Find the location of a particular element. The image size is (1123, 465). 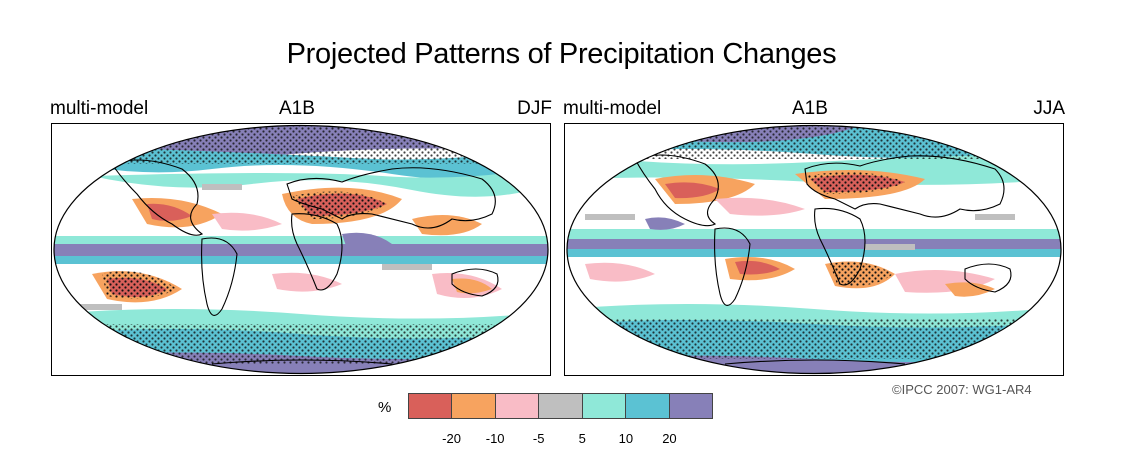

colorbar-tick-label: -5 is located at coordinates (538, 438).